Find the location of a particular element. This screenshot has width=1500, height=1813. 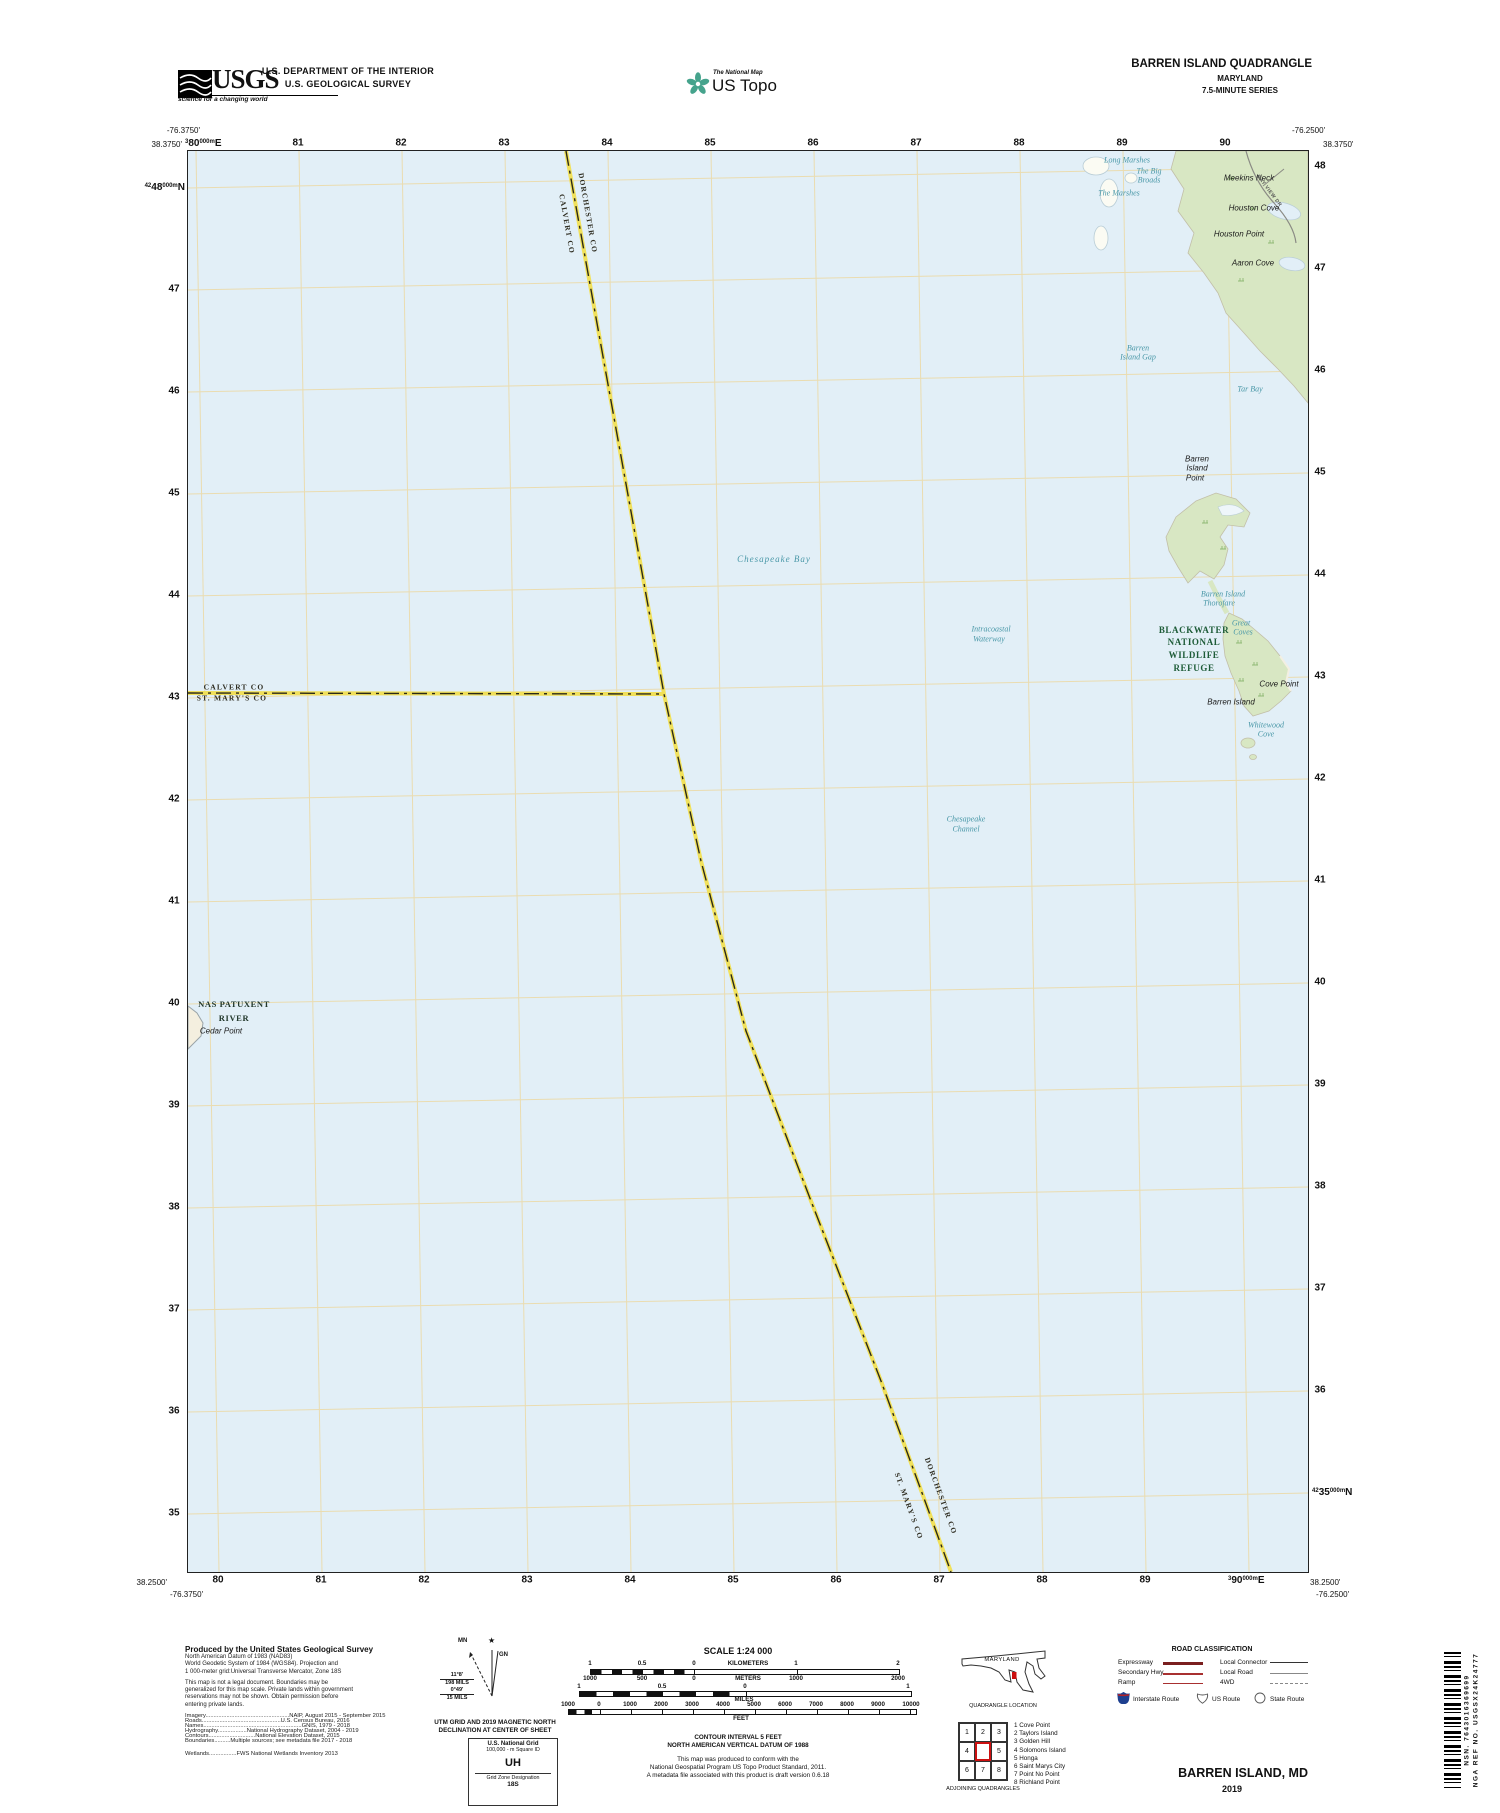

road-class-label: 4WD is located at coordinates (1227, 1682).